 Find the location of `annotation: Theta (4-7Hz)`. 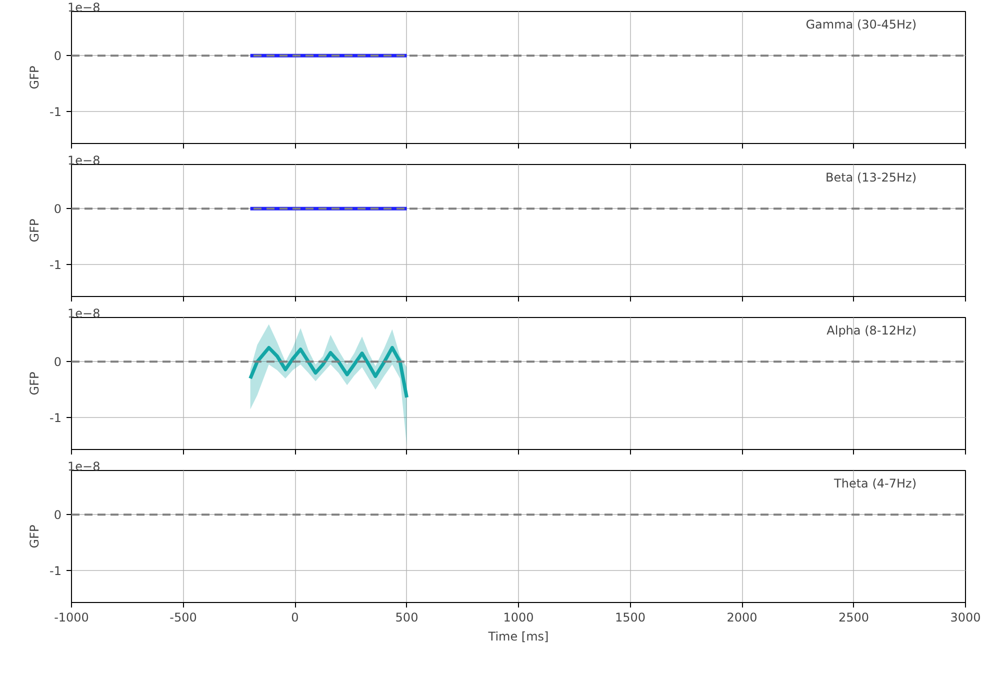

annotation: Theta (4-7Hz) is located at coordinates (875, 483).